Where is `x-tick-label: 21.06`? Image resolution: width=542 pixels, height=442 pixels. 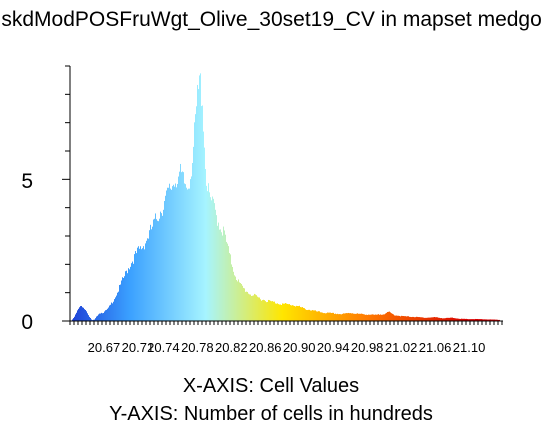 x-tick-label: 21.06 is located at coordinates (435, 347).